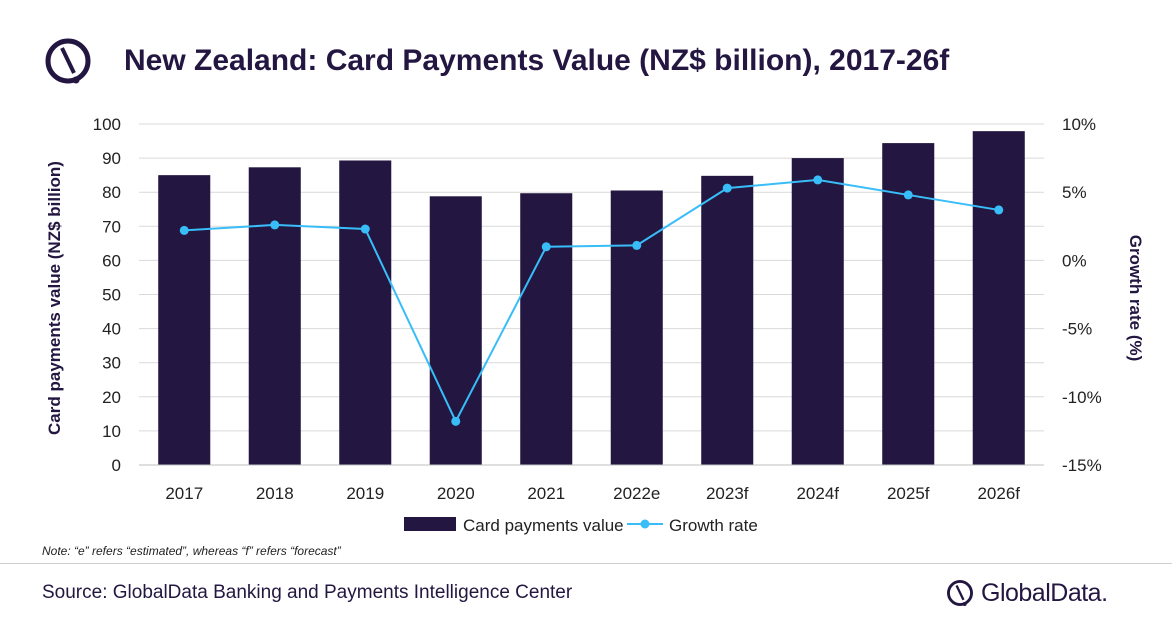 The height and width of the screenshot is (628, 1172). Describe the element at coordinates (111, 295) in the screenshot. I see `y-tick-label: 50` at that location.